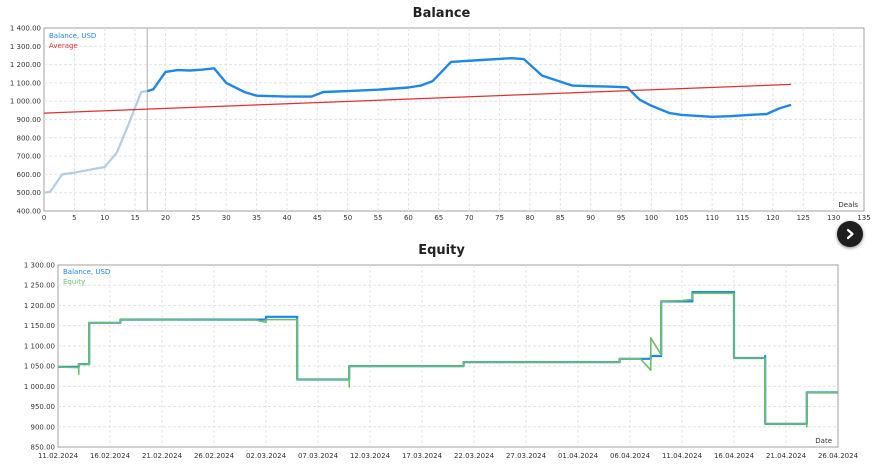  Describe the element at coordinates (58, 456) in the screenshot. I see `equity-x-tick-label: 11.02.2024` at that location.